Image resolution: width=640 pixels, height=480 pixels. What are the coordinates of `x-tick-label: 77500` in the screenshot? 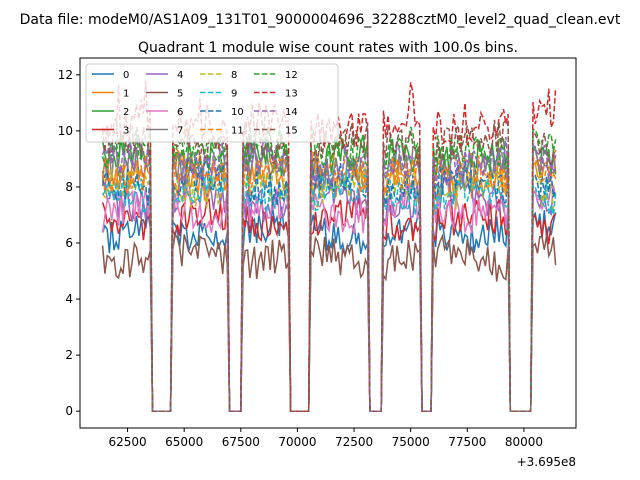 It's located at (467, 442).